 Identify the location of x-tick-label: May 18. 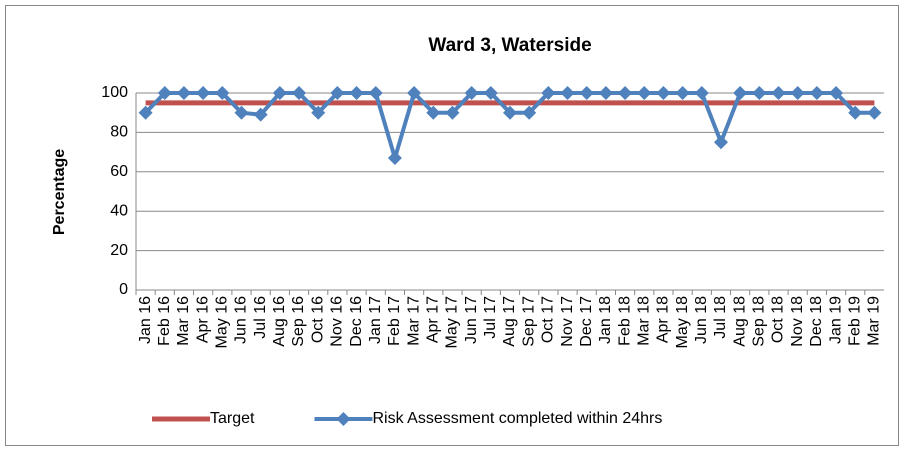
(682, 322).